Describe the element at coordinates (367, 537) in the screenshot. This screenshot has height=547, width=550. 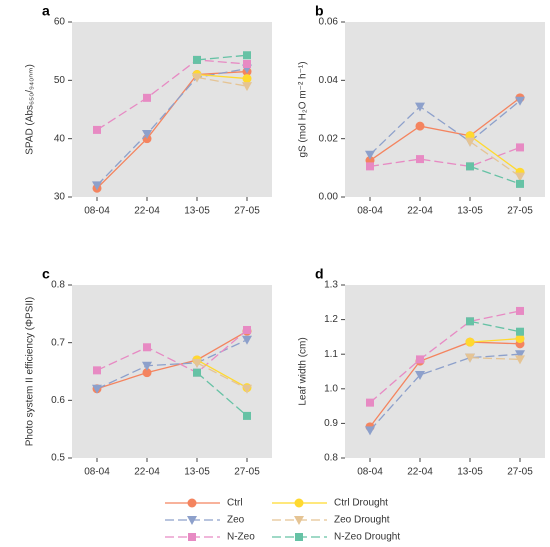
I see `legend-label: N-Zeo Drought` at that location.